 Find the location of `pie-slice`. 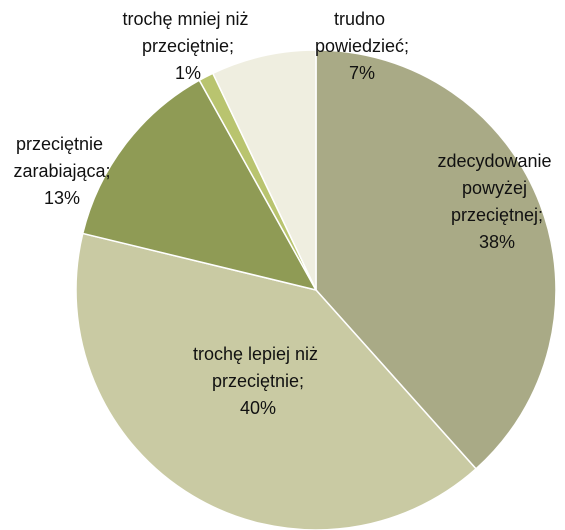

pie-slice is located at coordinates (264, 170).